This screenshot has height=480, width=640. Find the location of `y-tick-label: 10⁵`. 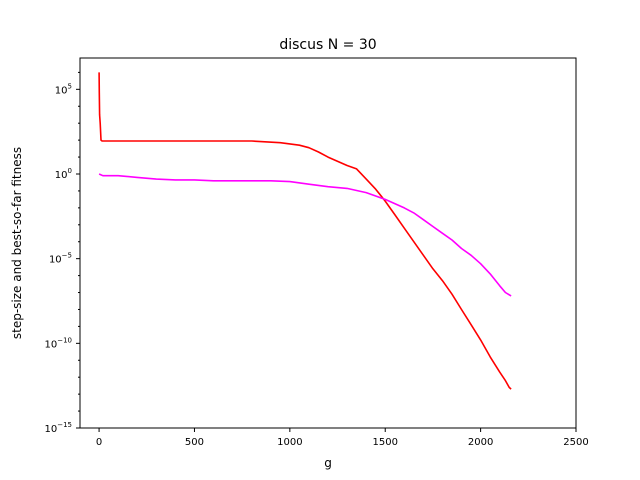

y-tick-label: 10⁵ is located at coordinates (63, 89).